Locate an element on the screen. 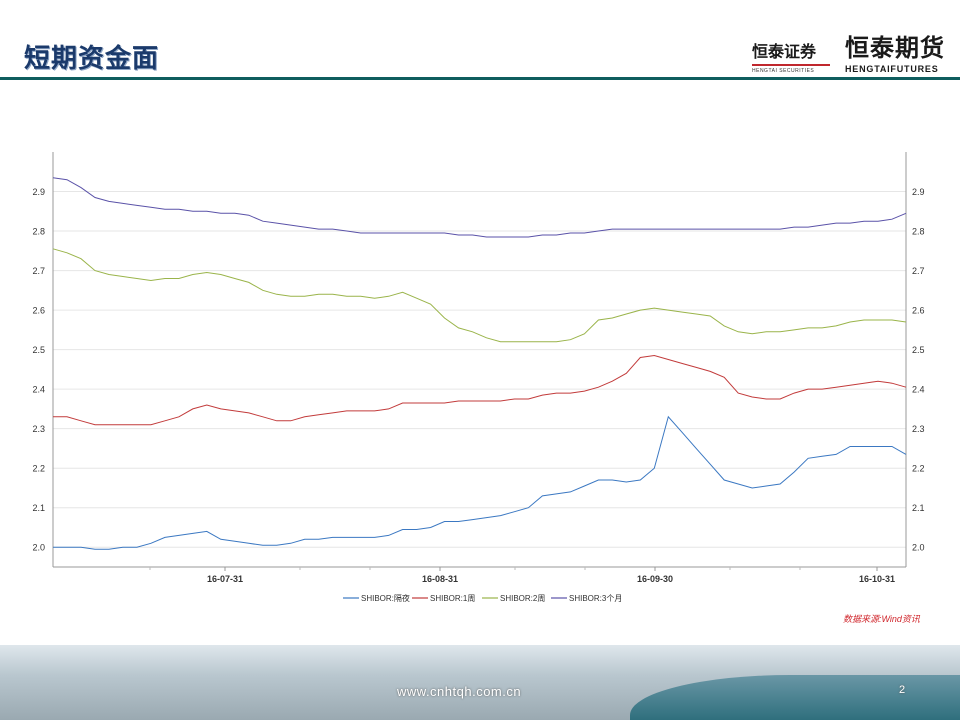 The image size is (960, 720). y-tick-label-left: 2.0 is located at coordinates (38, 548).